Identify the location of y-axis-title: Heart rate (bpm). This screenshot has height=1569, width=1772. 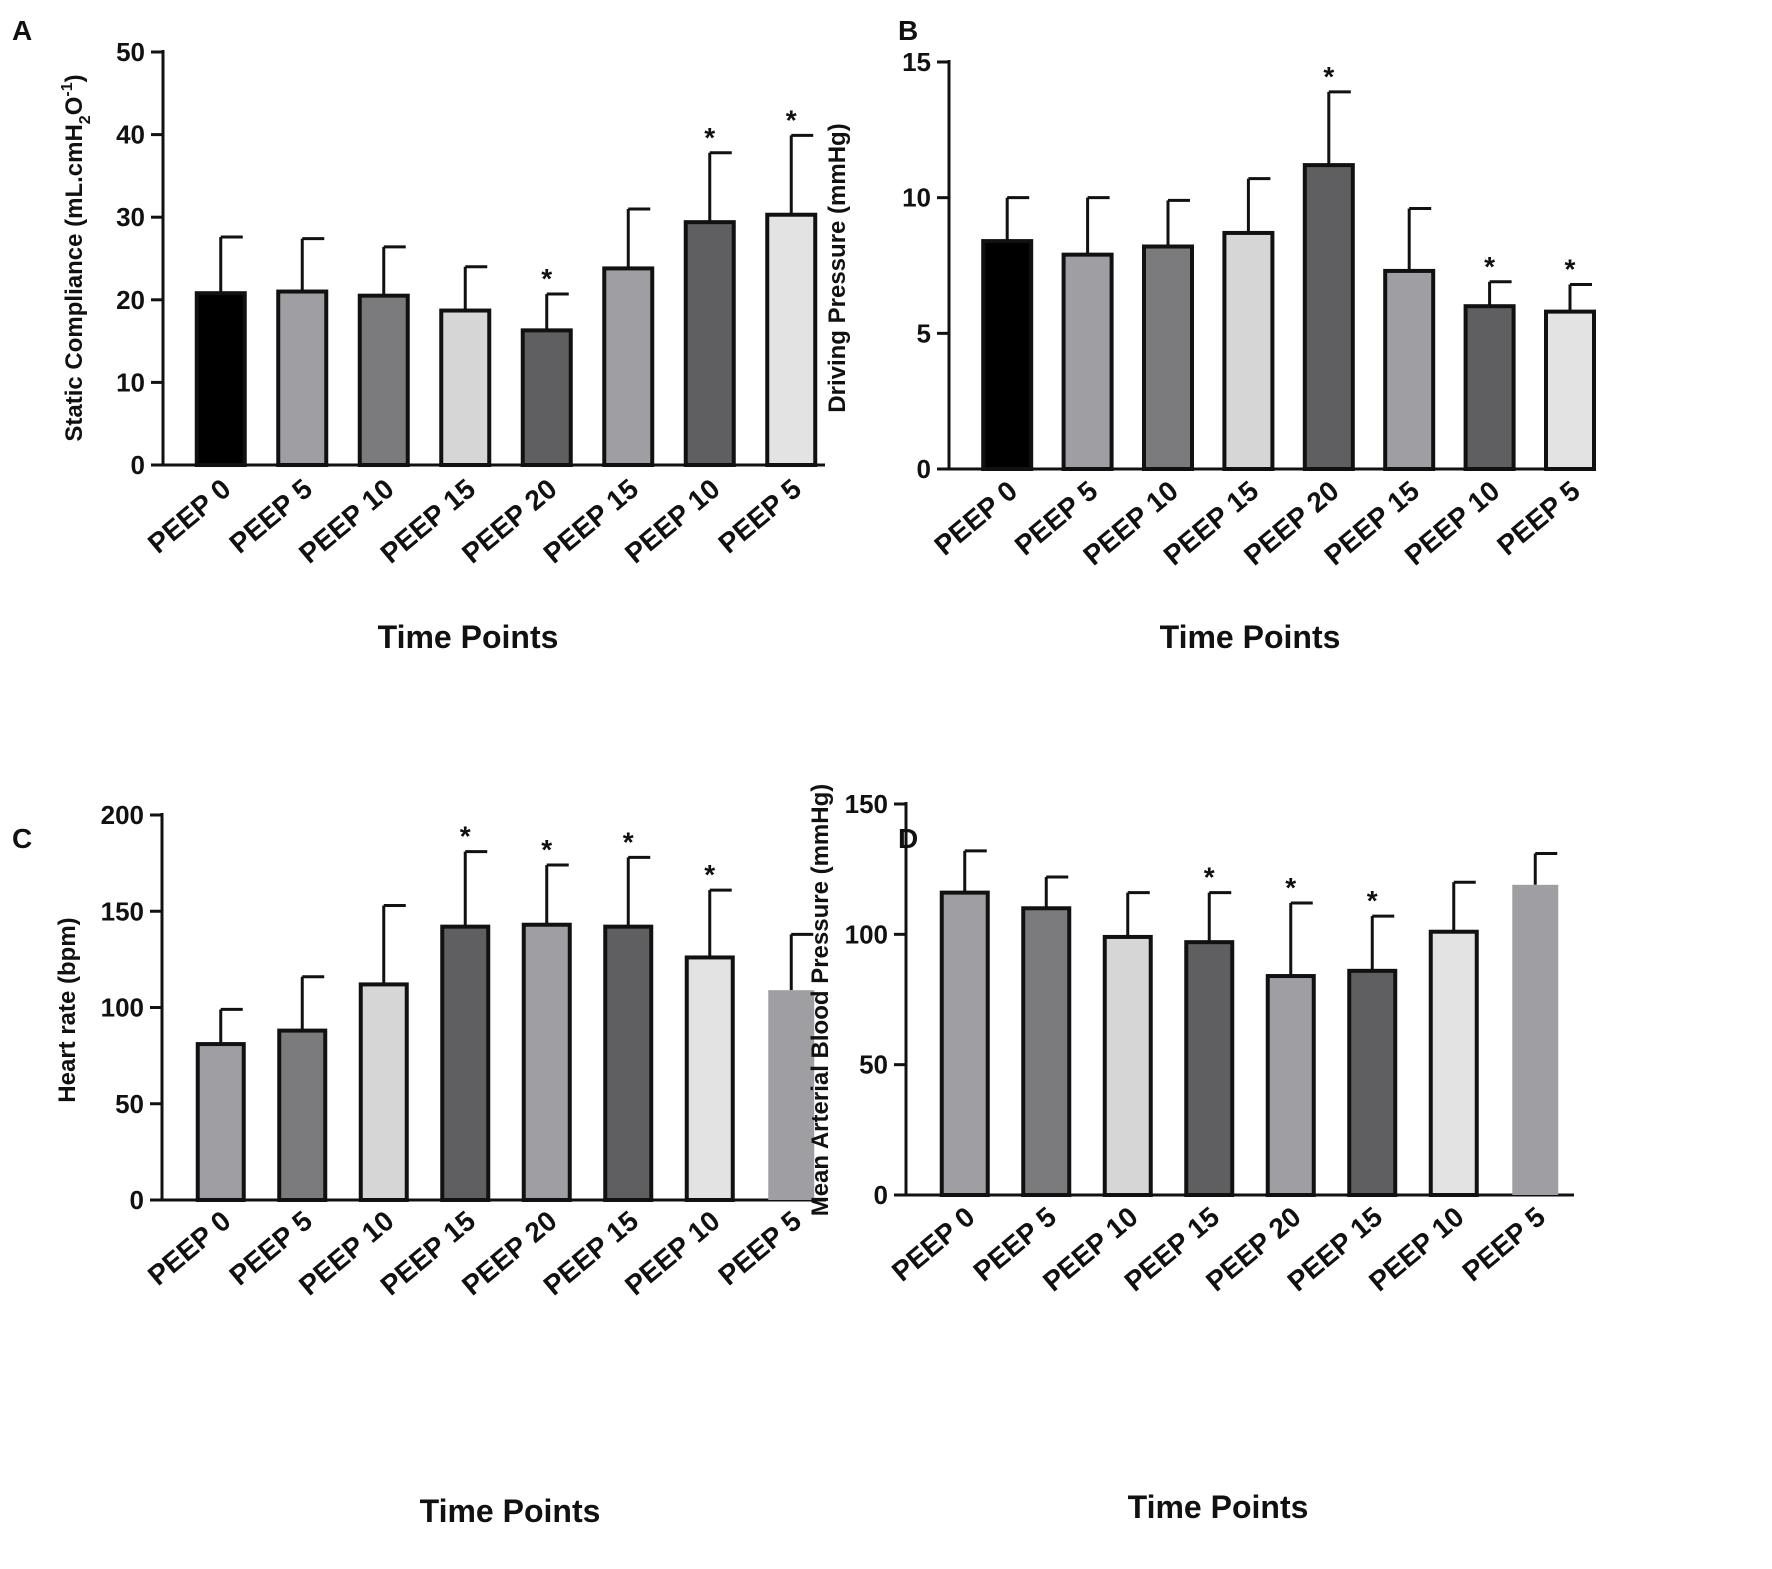
(67, 1009).